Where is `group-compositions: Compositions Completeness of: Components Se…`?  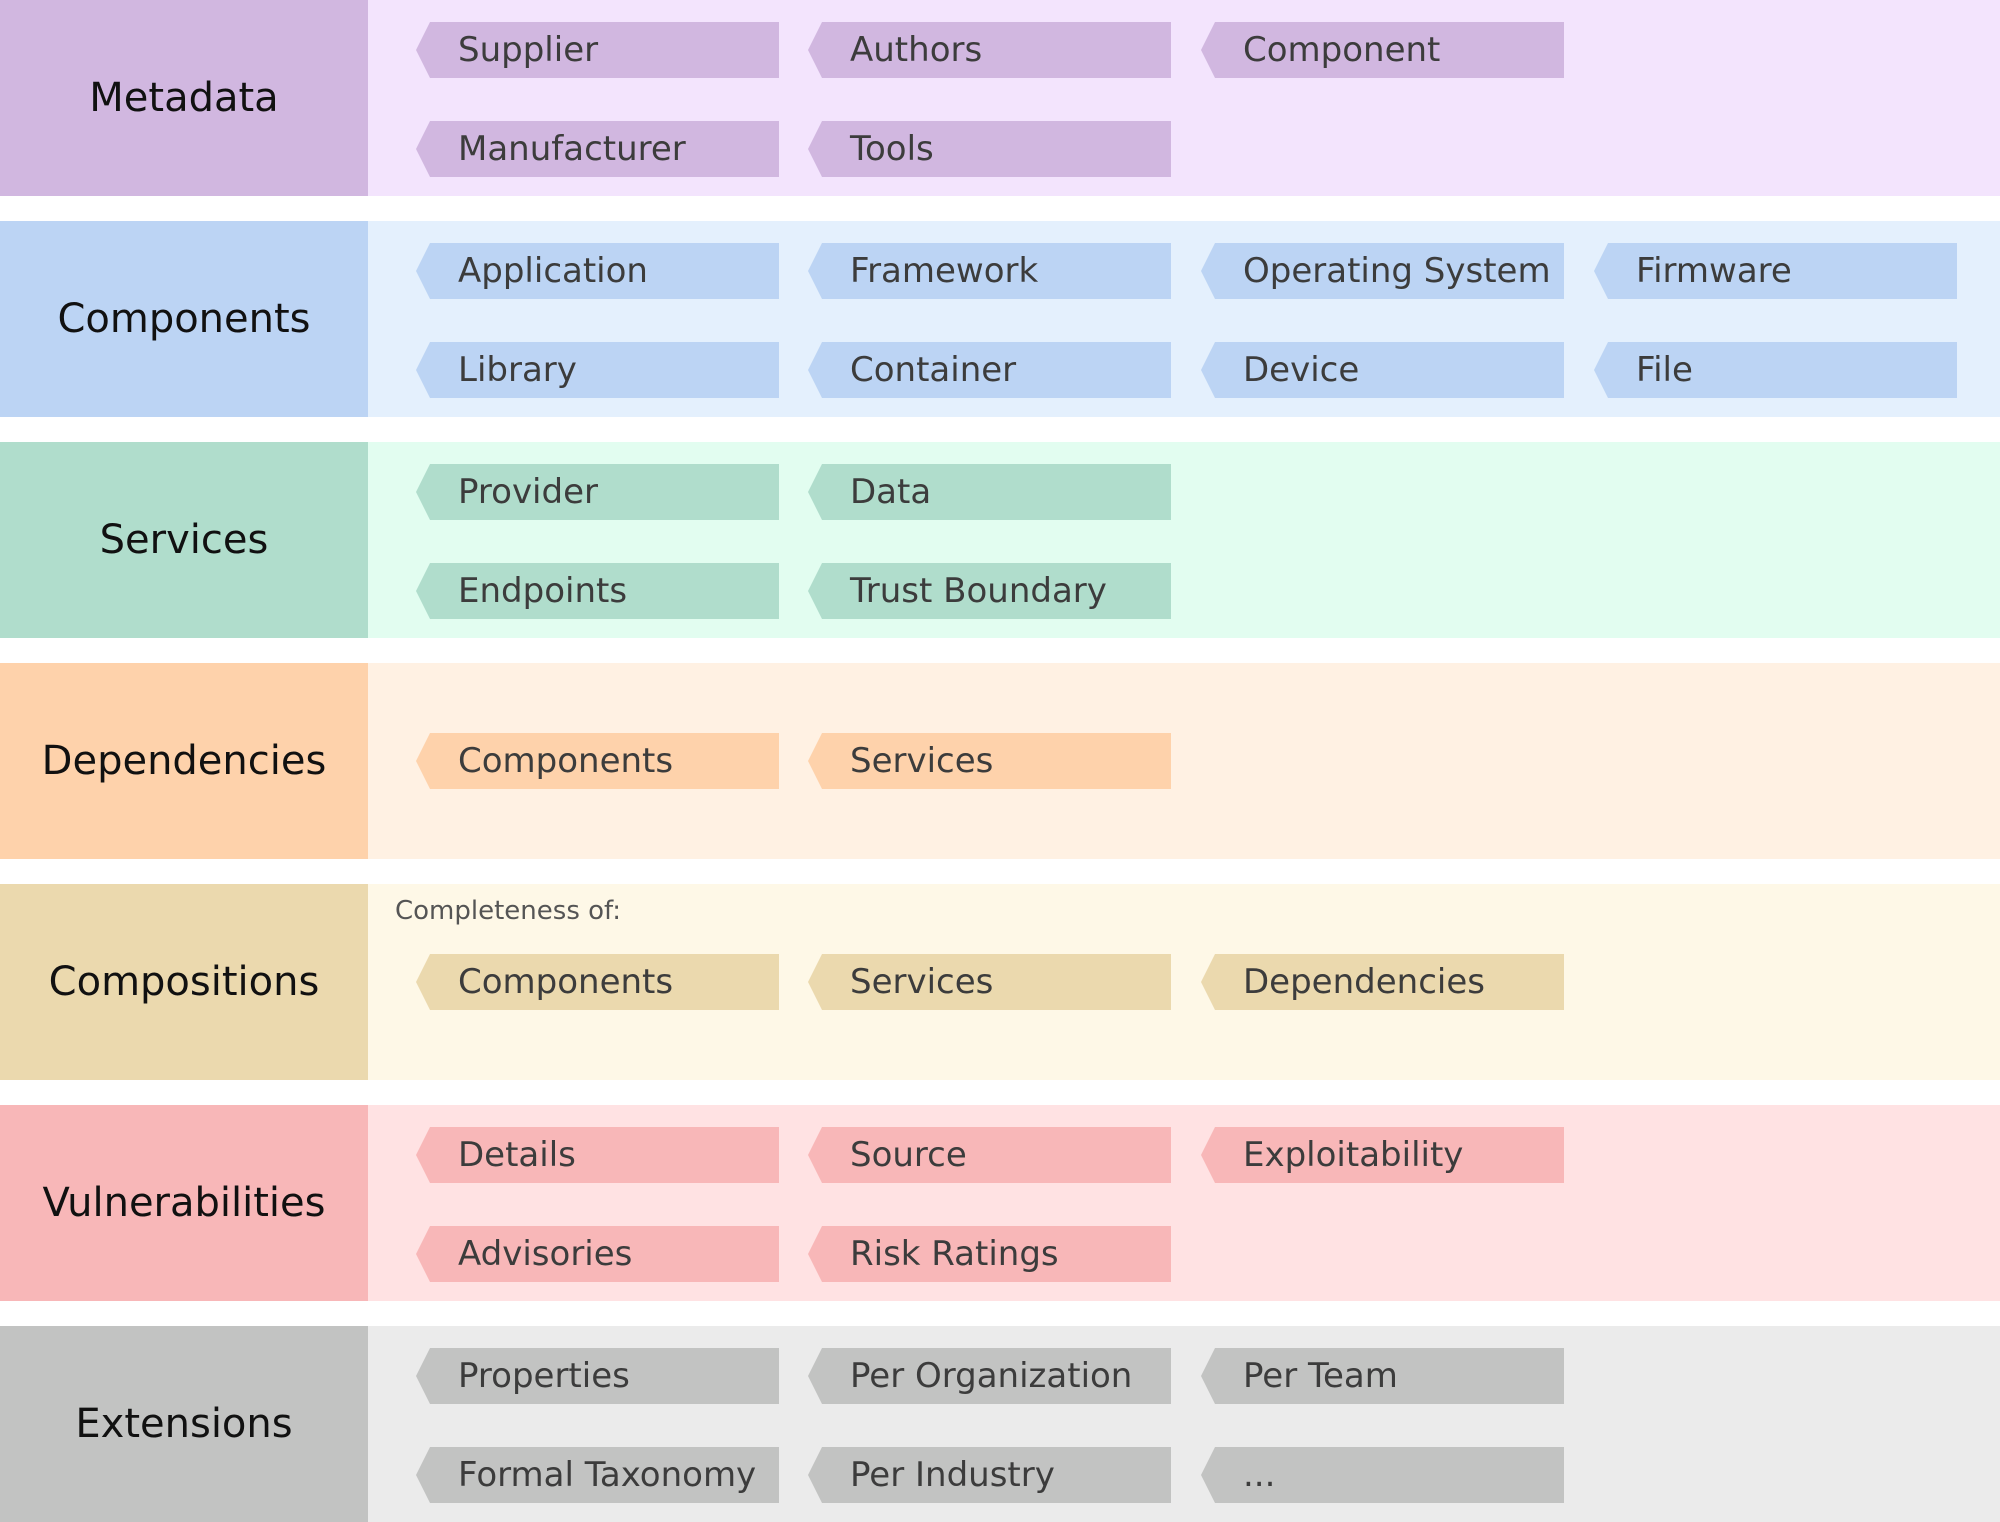 group-compositions: Compositions Completeness of: Components Se… is located at coordinates (1000, 982).